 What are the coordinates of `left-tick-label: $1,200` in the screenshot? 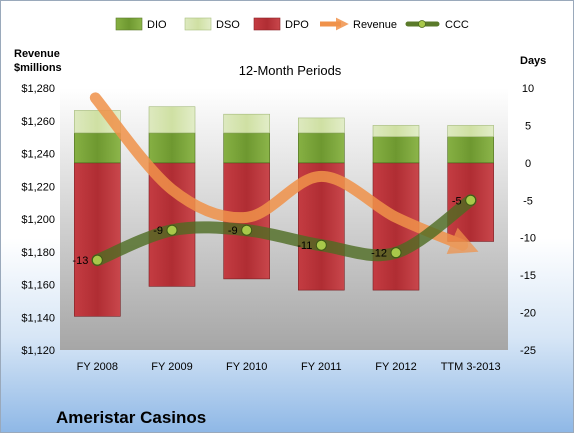 It's located at (38, 220).